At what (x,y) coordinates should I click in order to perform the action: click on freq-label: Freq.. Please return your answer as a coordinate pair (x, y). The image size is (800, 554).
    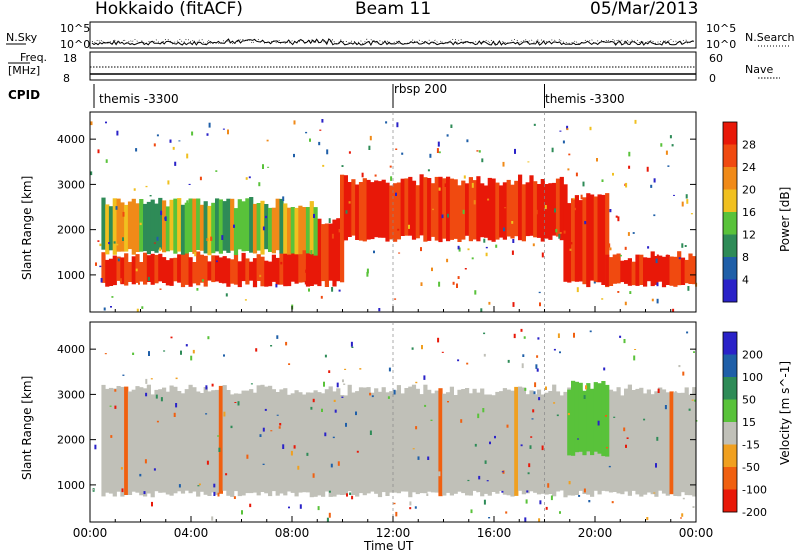
    Looking at the image, I should click on (34, 57).